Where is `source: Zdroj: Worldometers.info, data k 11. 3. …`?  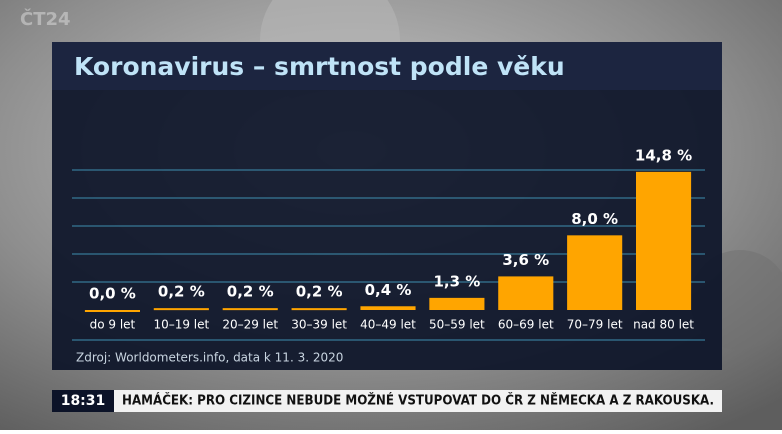
source: Zdroj: Worldometers.info, data k 11. 3. … is located at coordinates (209, 358).